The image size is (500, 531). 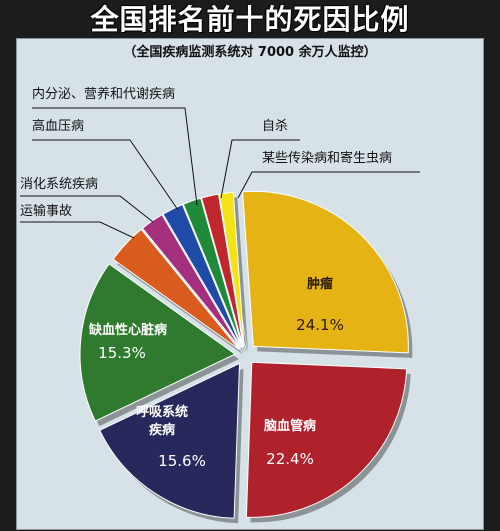 What do you see at coordinates (327, 158) in the screenshot?
I see `slice-callout-label: 某些传染病和寄生虫病` at bounding box center [327, 158].